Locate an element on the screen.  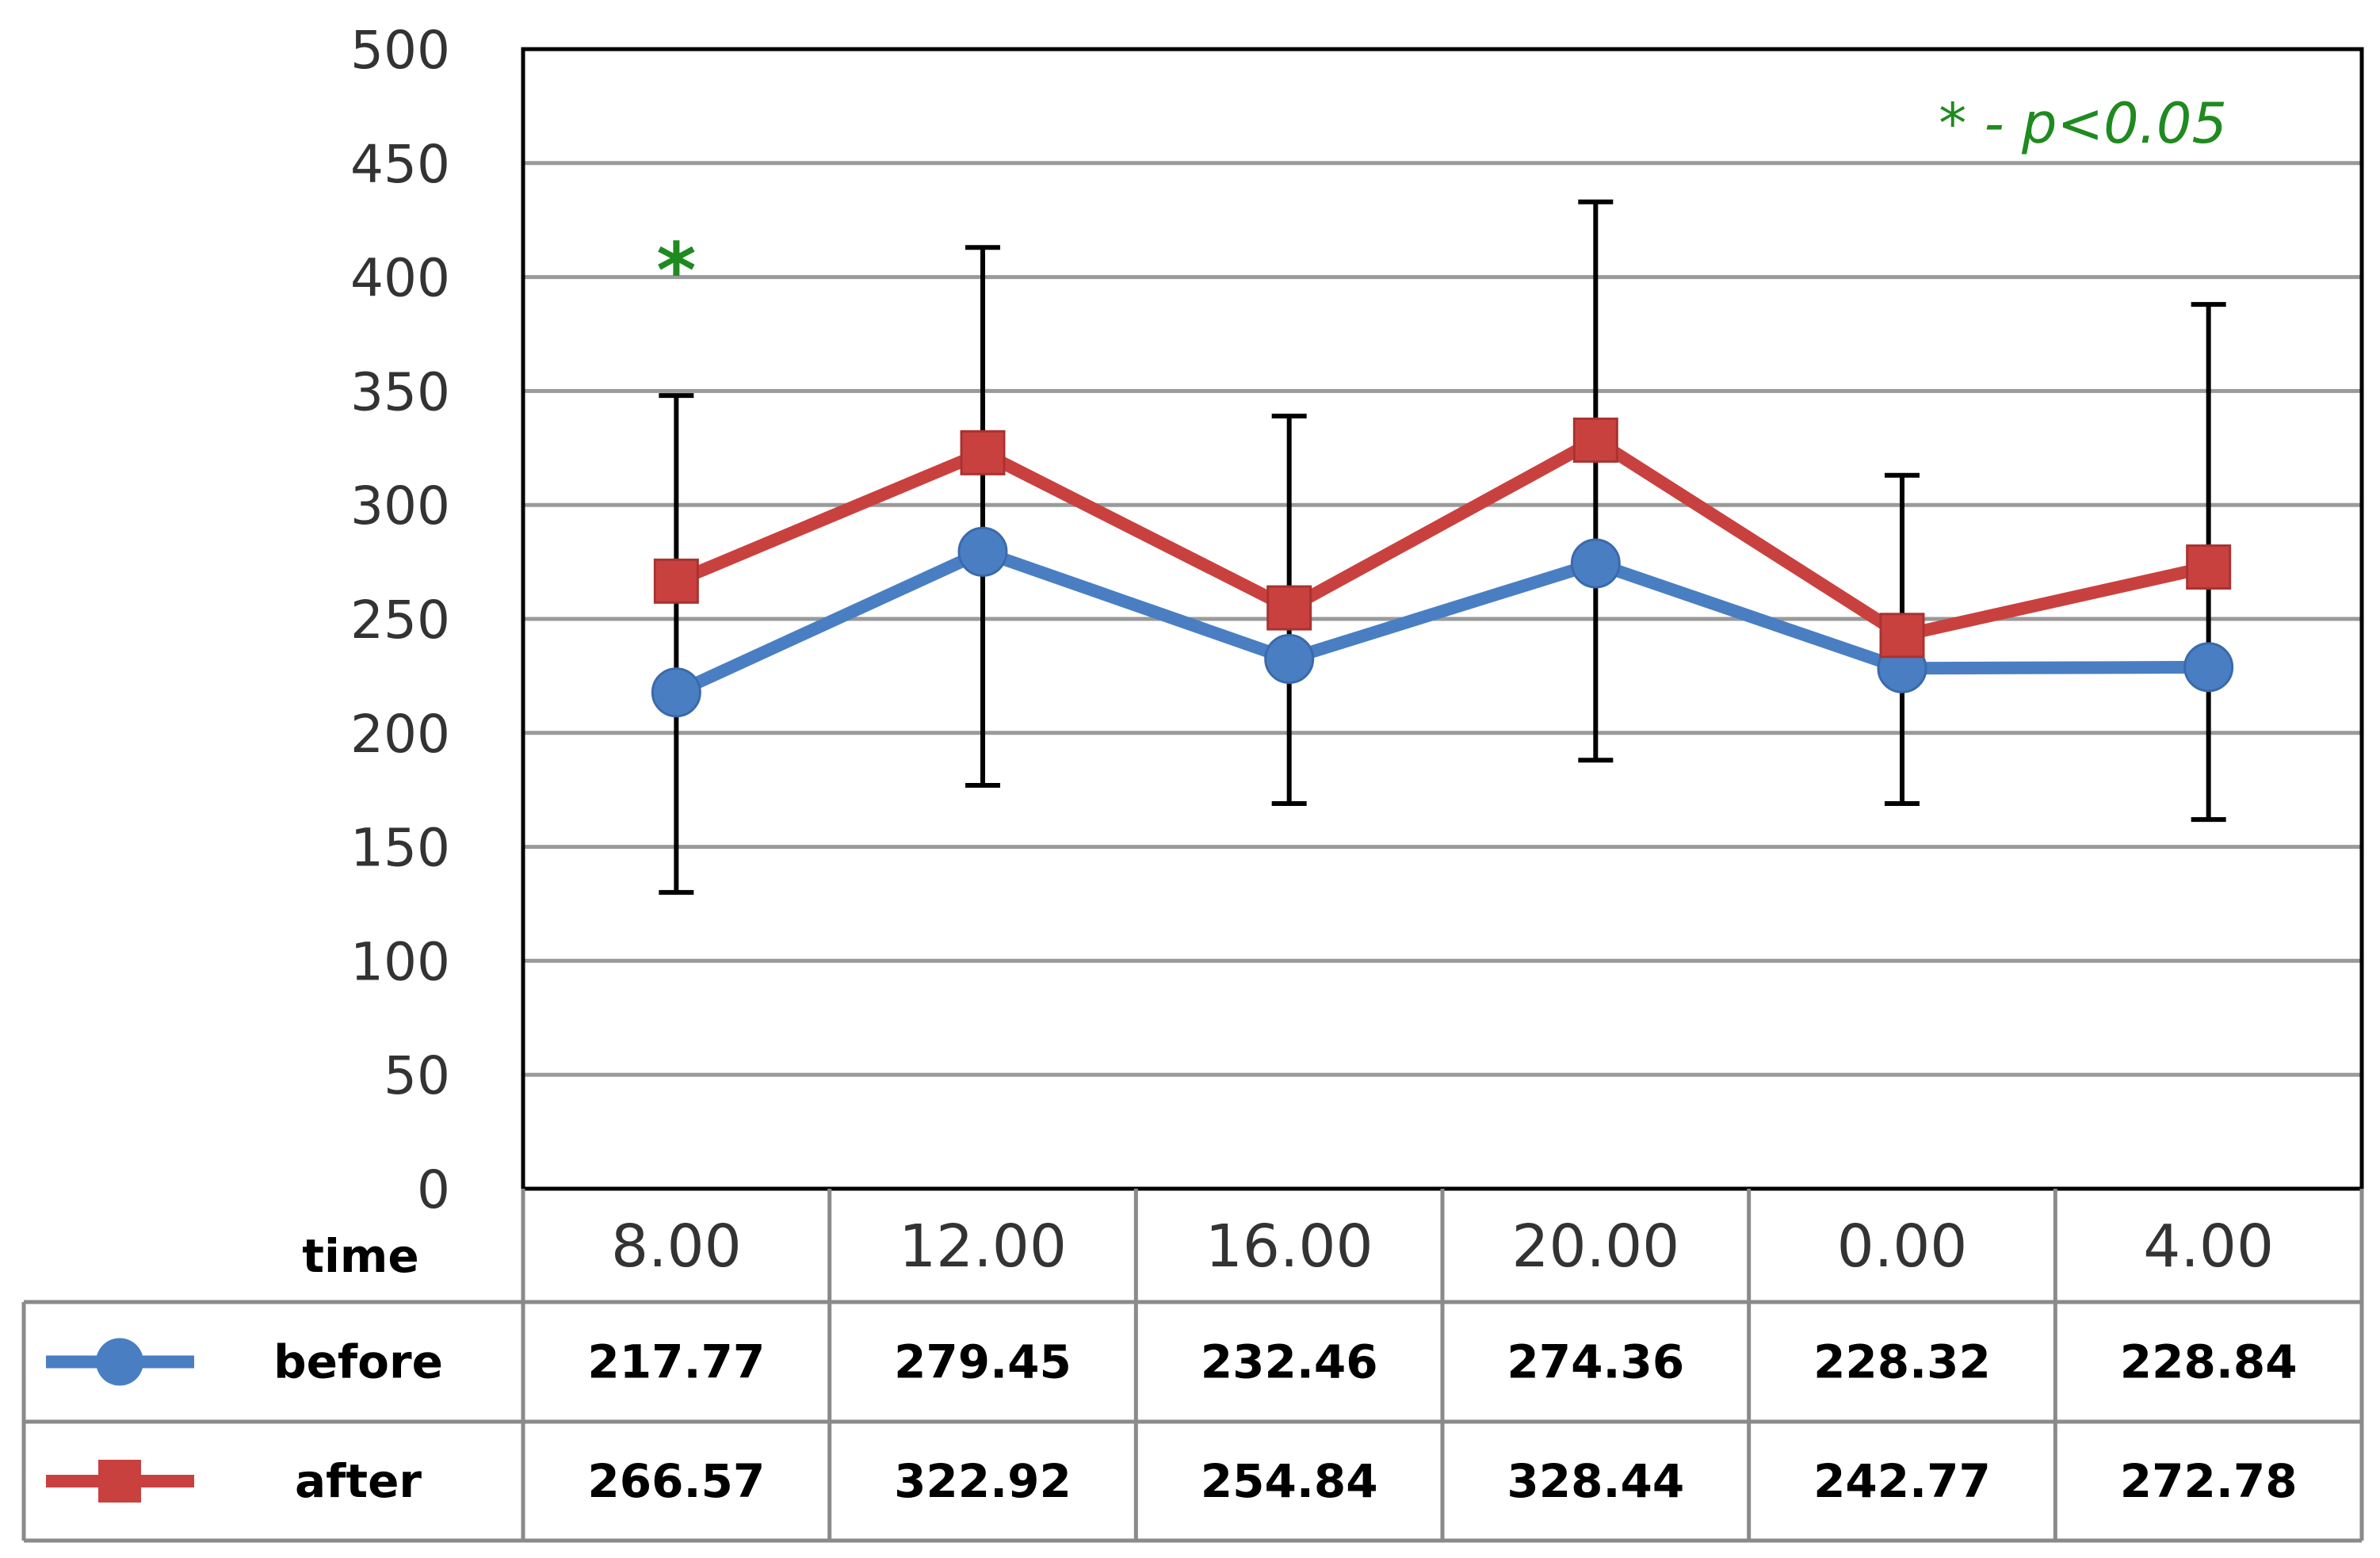
y-tick-label: 400 is located at coordinates (400, 278).